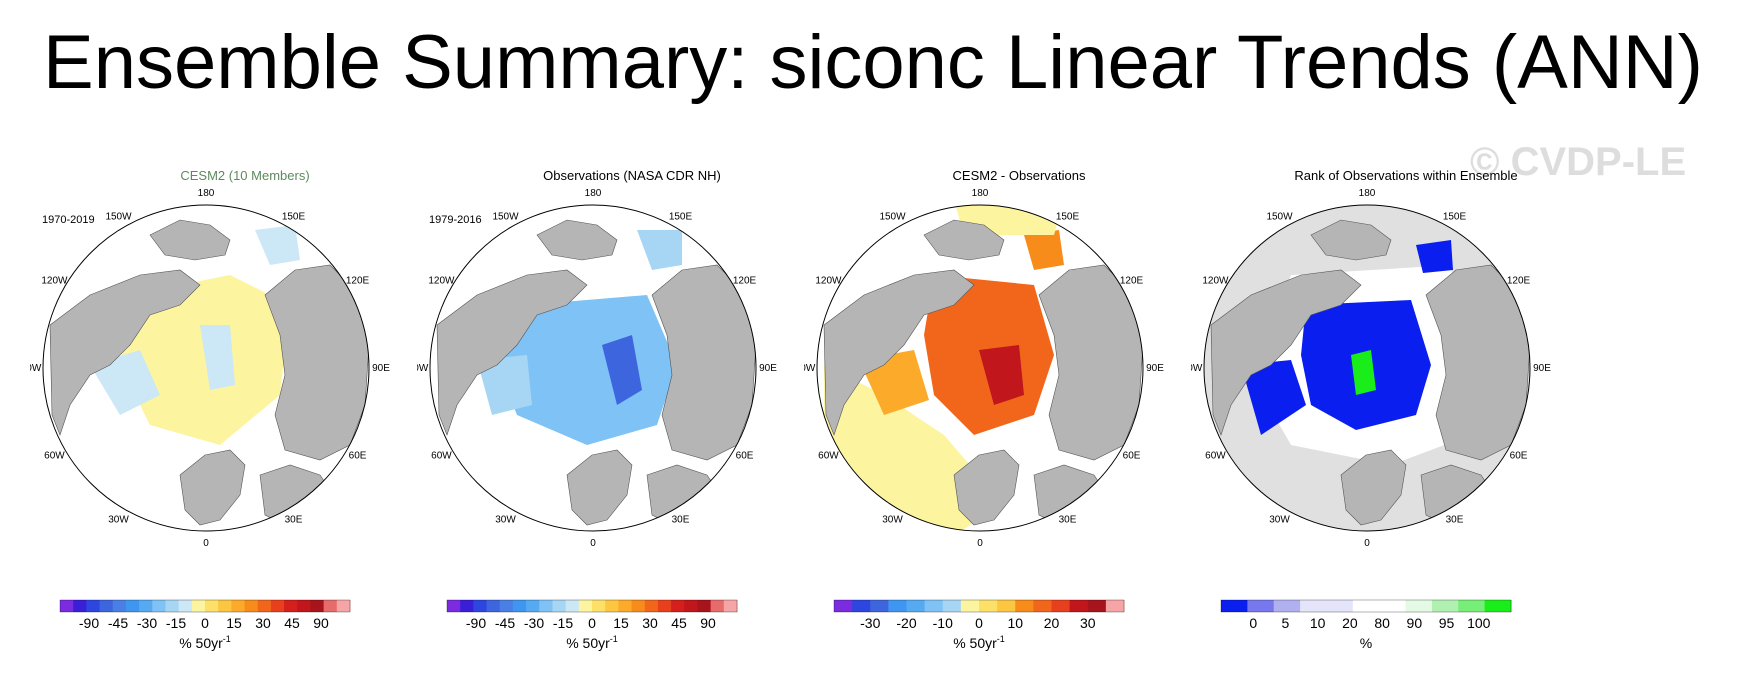  What do you see at coordinates (679, 623) in the screenshot?
I see `colorbar-tick-label: 45` at bounding box center [679, 623].